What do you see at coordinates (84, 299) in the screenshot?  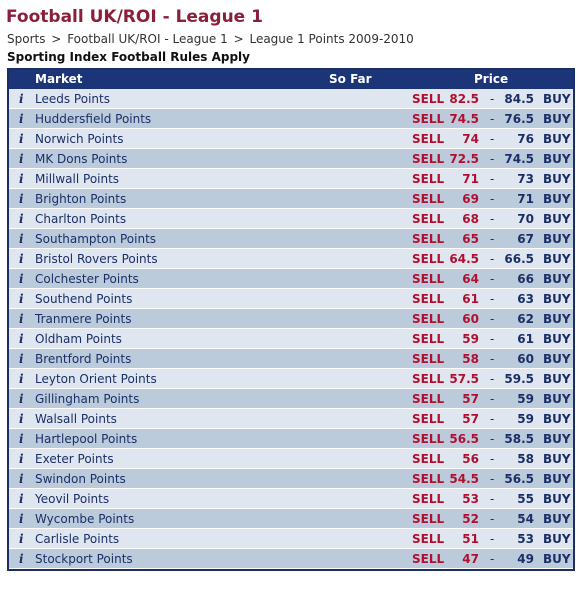 I see `market-link: Southend Points` at bounding box center [84, 299].